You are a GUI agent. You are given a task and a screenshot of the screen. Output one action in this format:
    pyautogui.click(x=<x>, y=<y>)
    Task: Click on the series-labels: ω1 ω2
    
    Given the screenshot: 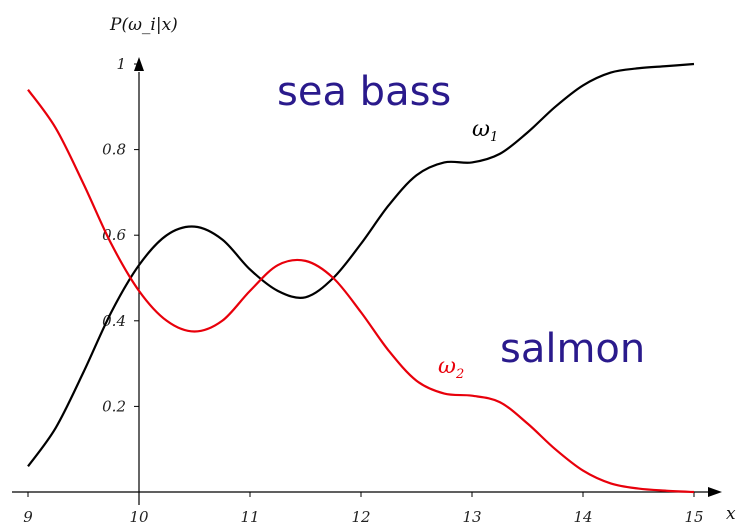 What is the action you would take?
    pyautogui.click(x=468, y=249)
    